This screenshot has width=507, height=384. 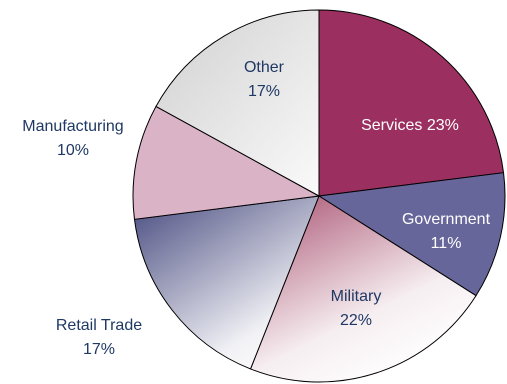 I want to click on slice-label-government-name: Government, so click(x=446, y=219).